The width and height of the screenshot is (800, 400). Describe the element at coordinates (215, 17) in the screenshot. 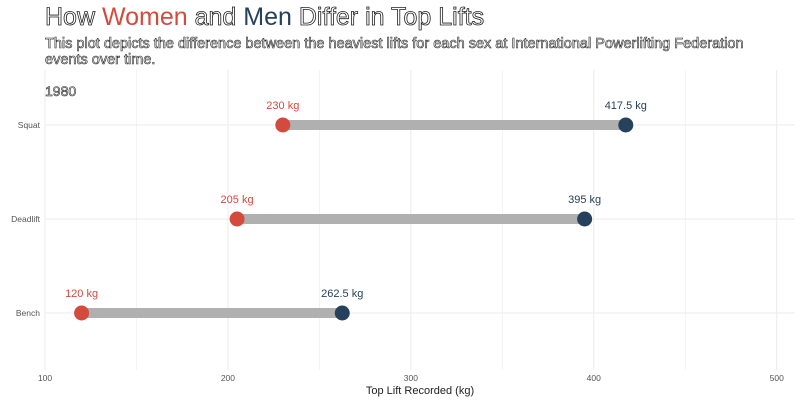

I see `title-and: and` at that location.